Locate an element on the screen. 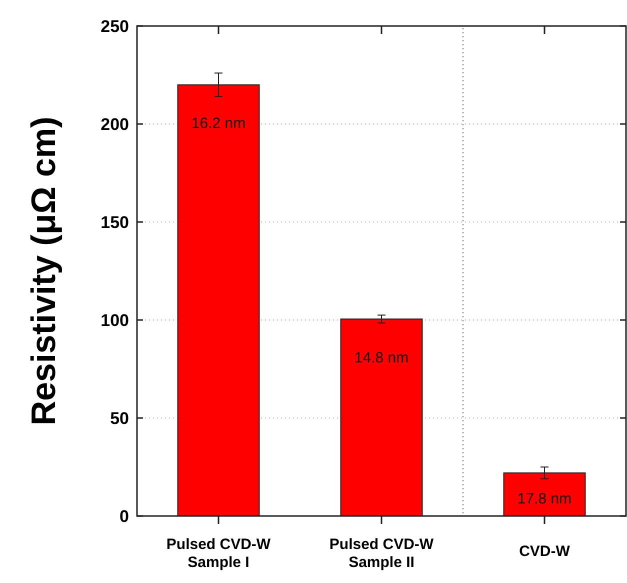  x-tick-label: Pulsed CVD-W Sample I is located at coordinates (219, 553).